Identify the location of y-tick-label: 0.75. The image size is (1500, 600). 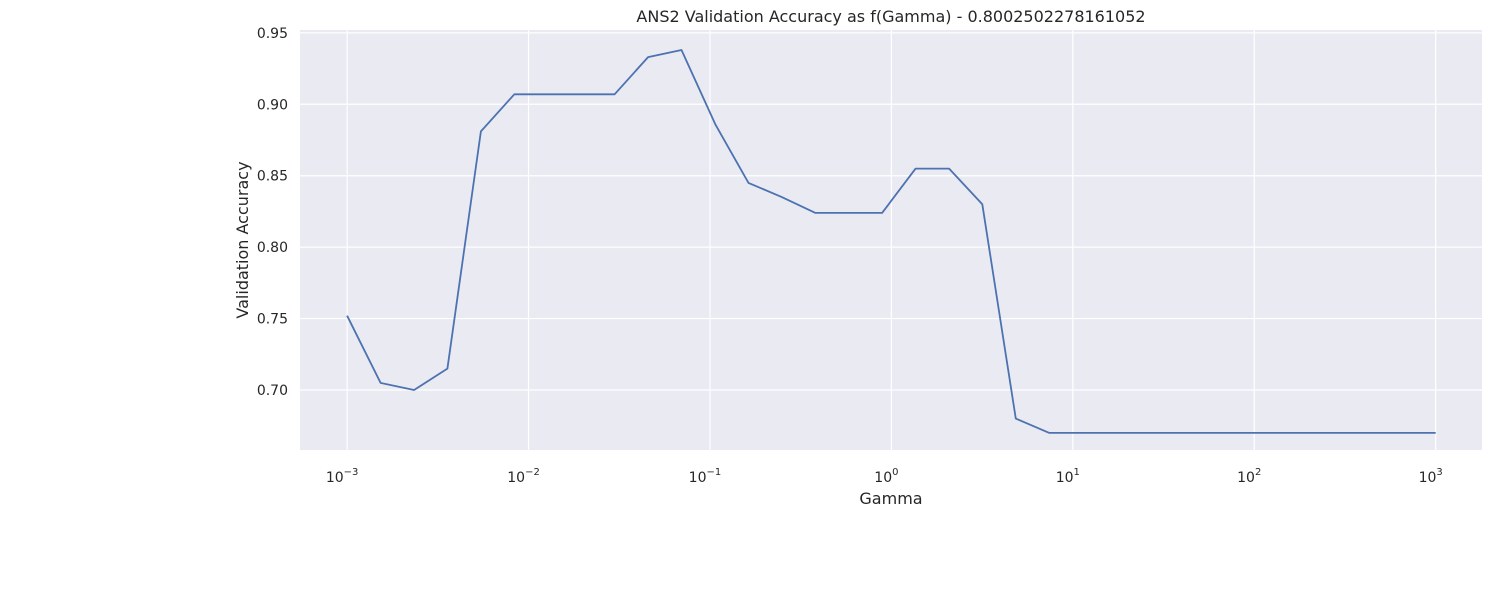
(272, 320).